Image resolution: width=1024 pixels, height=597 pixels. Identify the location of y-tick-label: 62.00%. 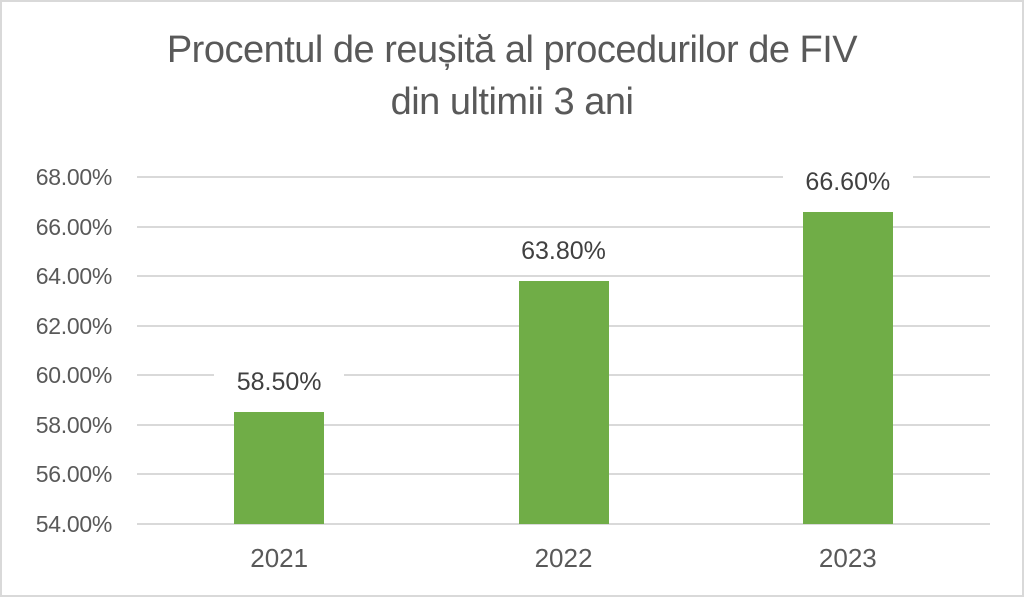
(74, 325).